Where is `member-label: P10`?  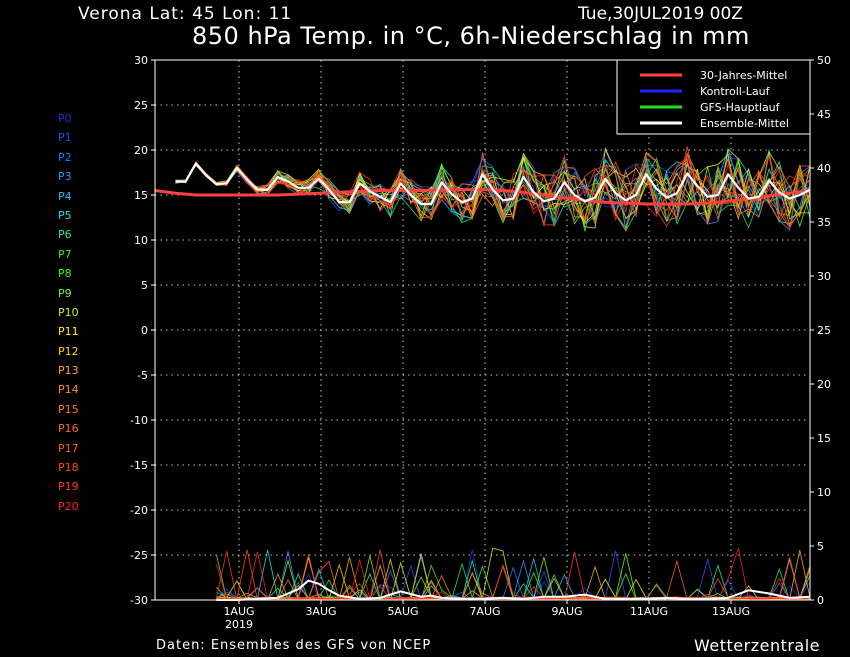 member-label: P10 is located at coordinates (68, 312).